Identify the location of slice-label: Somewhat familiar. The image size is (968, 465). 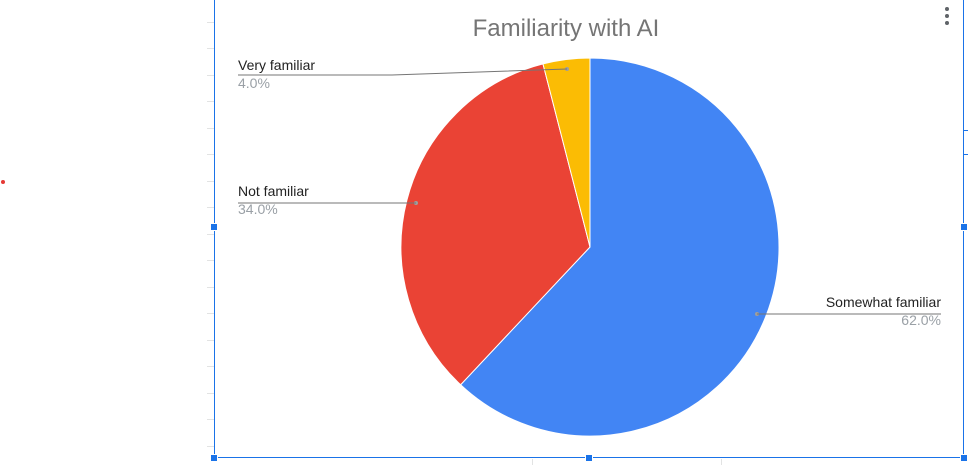
(883, 302).